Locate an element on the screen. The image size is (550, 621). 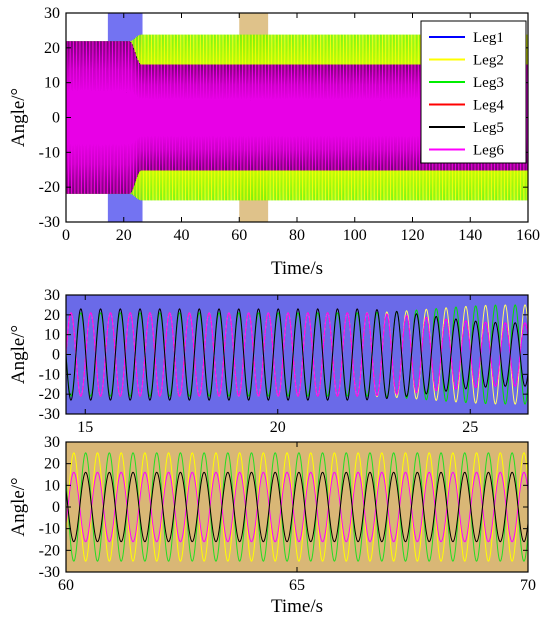
series-line-leg3 is located at coordinates (297, 507).